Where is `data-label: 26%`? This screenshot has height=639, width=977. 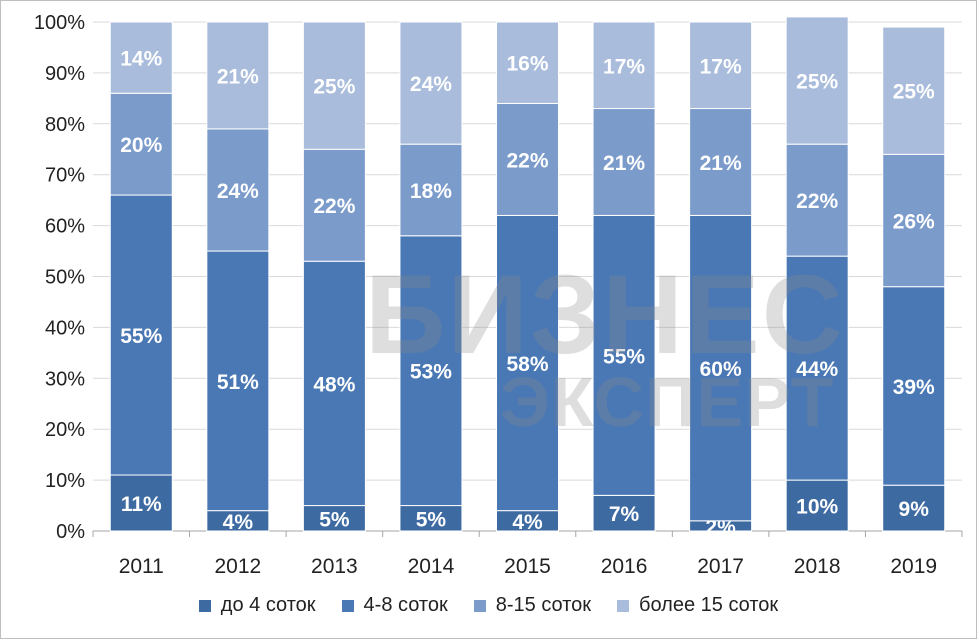
data-label: 26% is located at coordinates (914, 222).